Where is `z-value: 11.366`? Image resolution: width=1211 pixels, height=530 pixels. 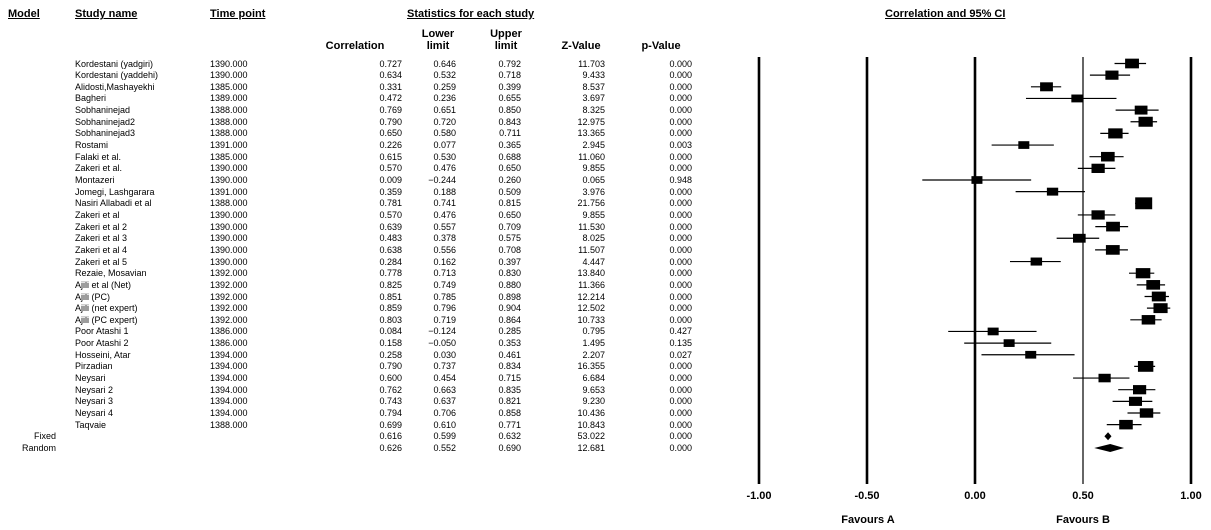
z-value: 11.366 is located at coordinates (591, 284).